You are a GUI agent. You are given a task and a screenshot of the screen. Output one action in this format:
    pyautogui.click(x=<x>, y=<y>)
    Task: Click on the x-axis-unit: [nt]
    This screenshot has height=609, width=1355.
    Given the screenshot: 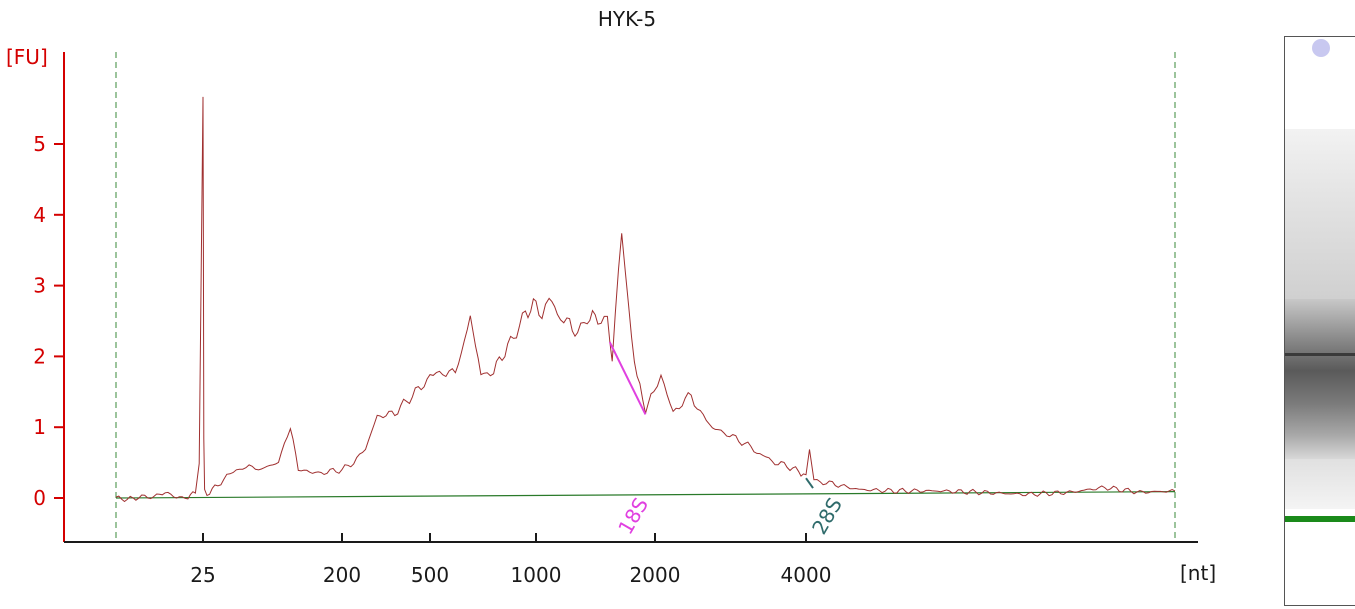 What is the action you would take?
    pyautogui.click(x=1198, y=573)
    